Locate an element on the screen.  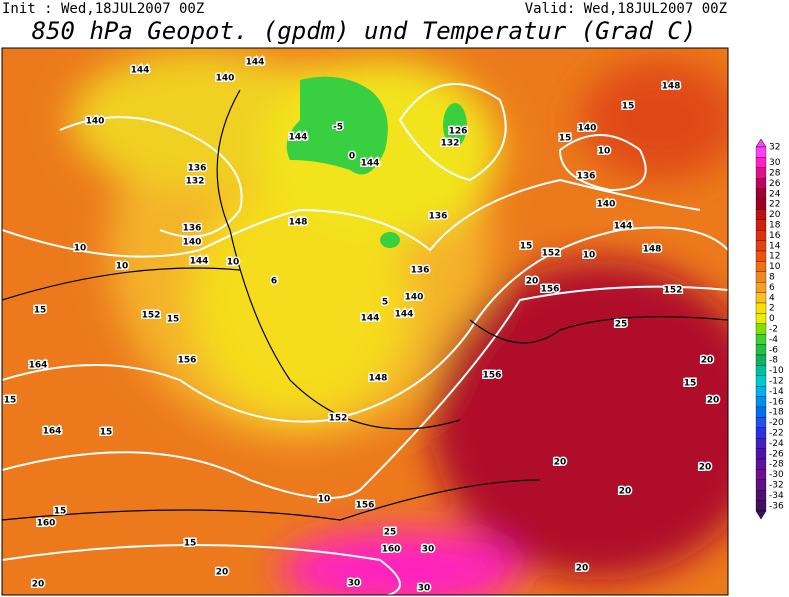
legend-label: 10 is located at coordinates (775, 267).